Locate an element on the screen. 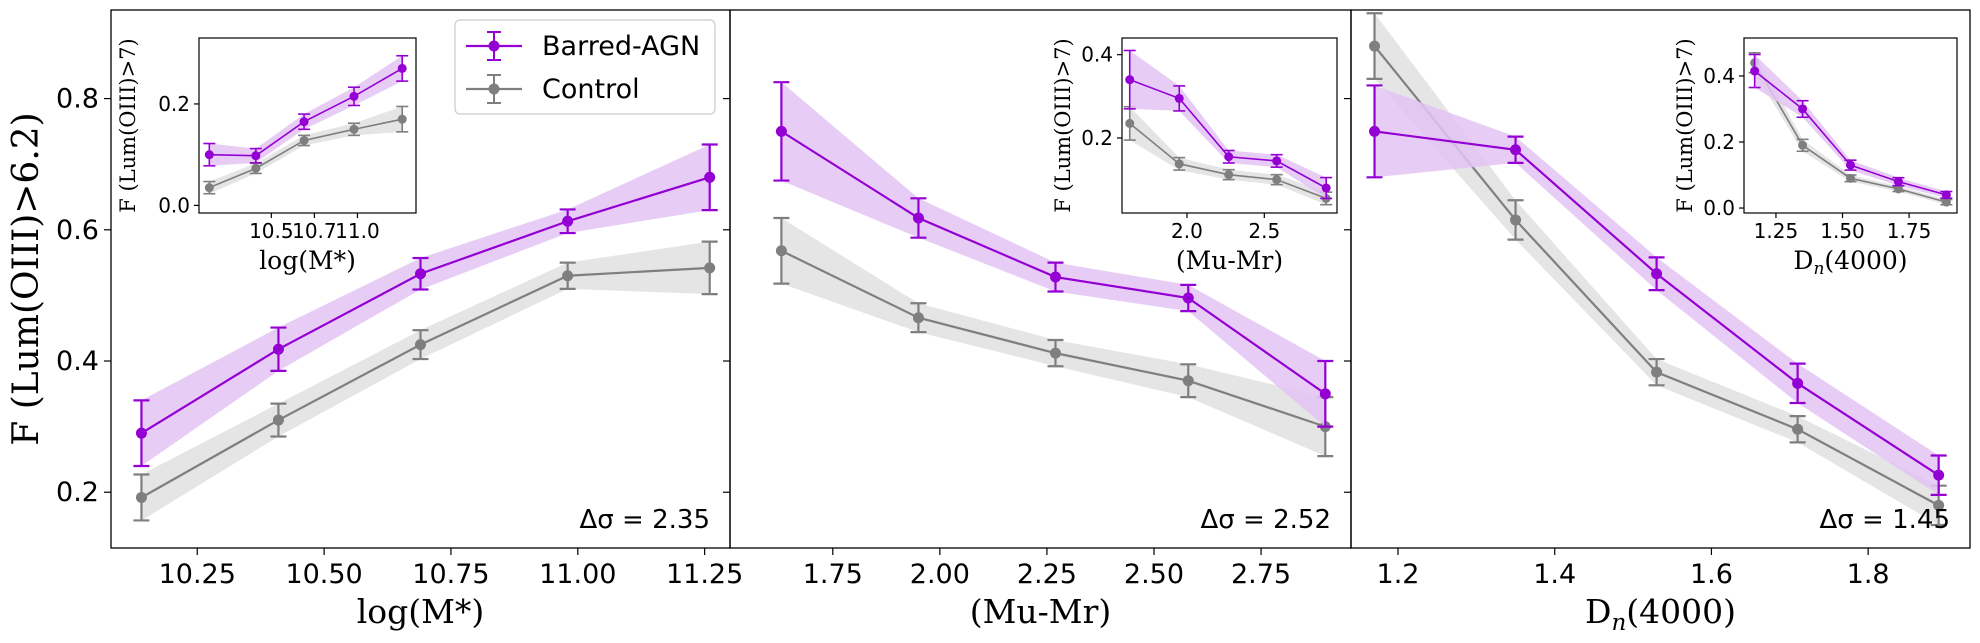  y-tick-label: 0.0 is located at coordinates (1719, 208).